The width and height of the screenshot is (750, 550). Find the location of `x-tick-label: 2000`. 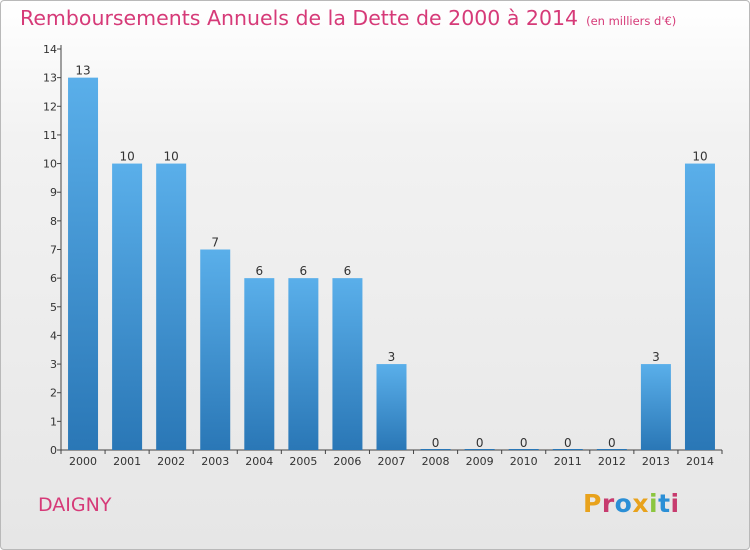

x-tick-label: 2000 is located at coordinates (83, 461).